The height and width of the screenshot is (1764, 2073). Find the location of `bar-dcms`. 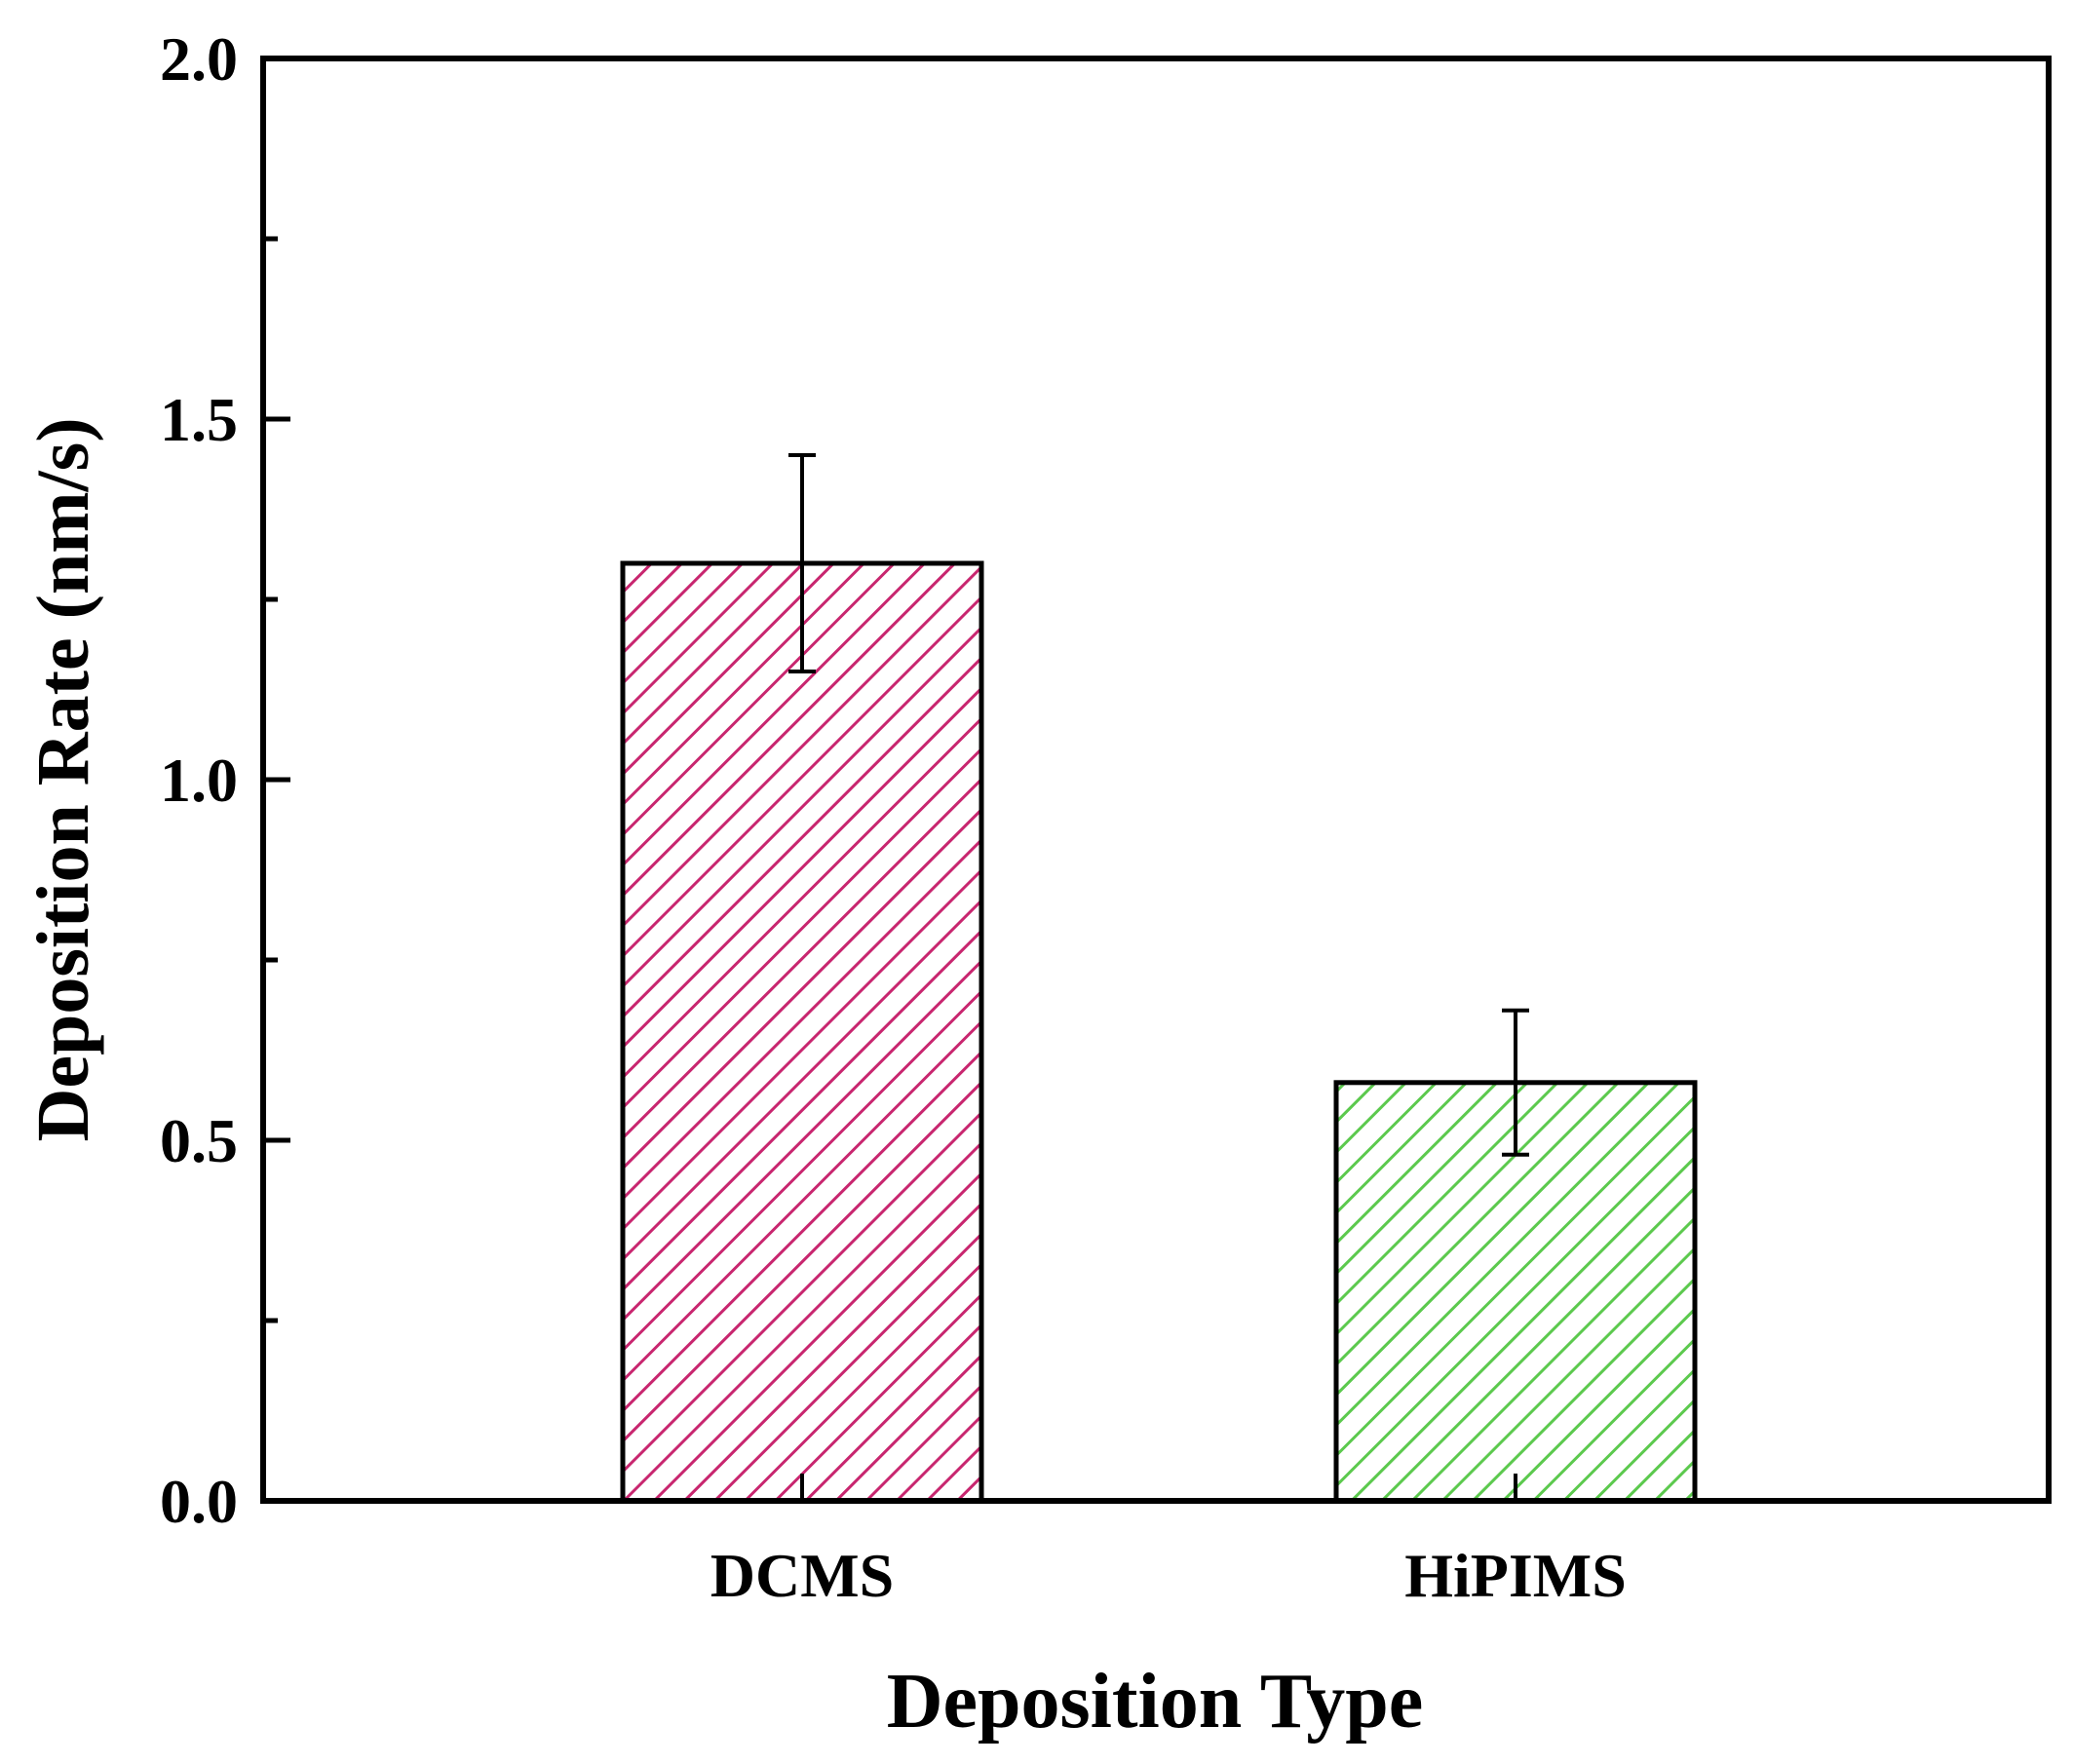

bar-dcms is located at coordinates (802, 1032).